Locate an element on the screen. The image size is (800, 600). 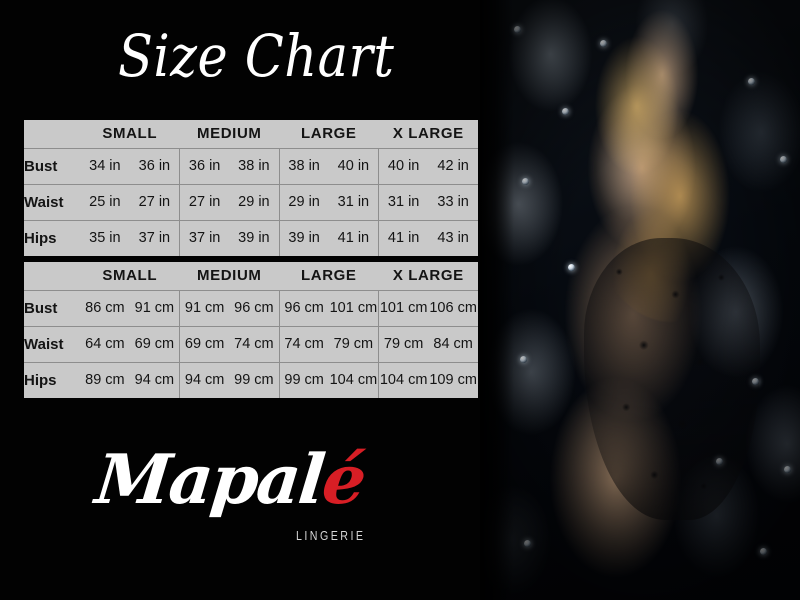
cell-waist-xlarge-max: 33 in is located at coordinates (453, 201).